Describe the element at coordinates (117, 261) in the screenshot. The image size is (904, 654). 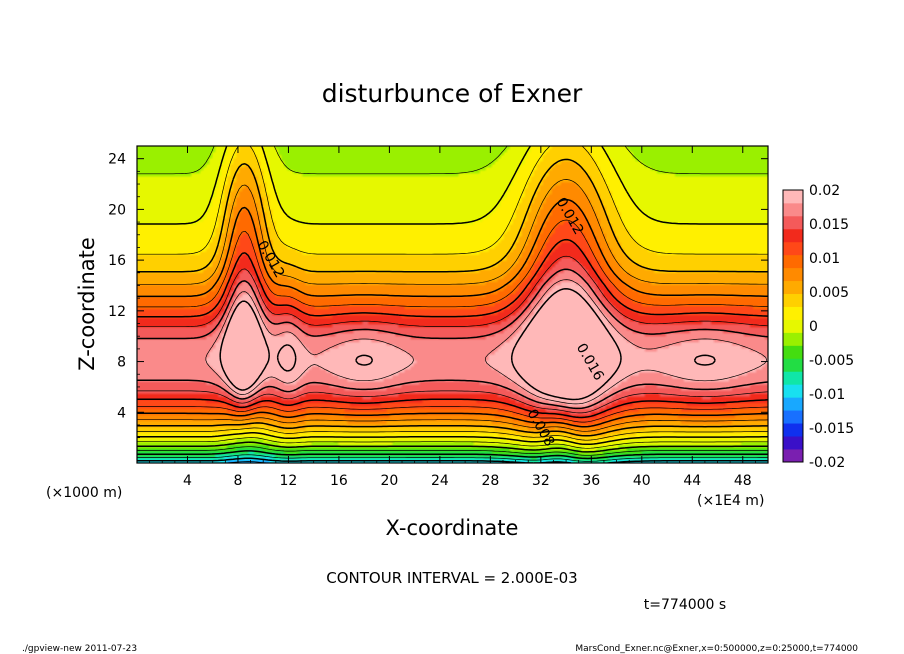
I see `y-tick-label: 16` at that location.